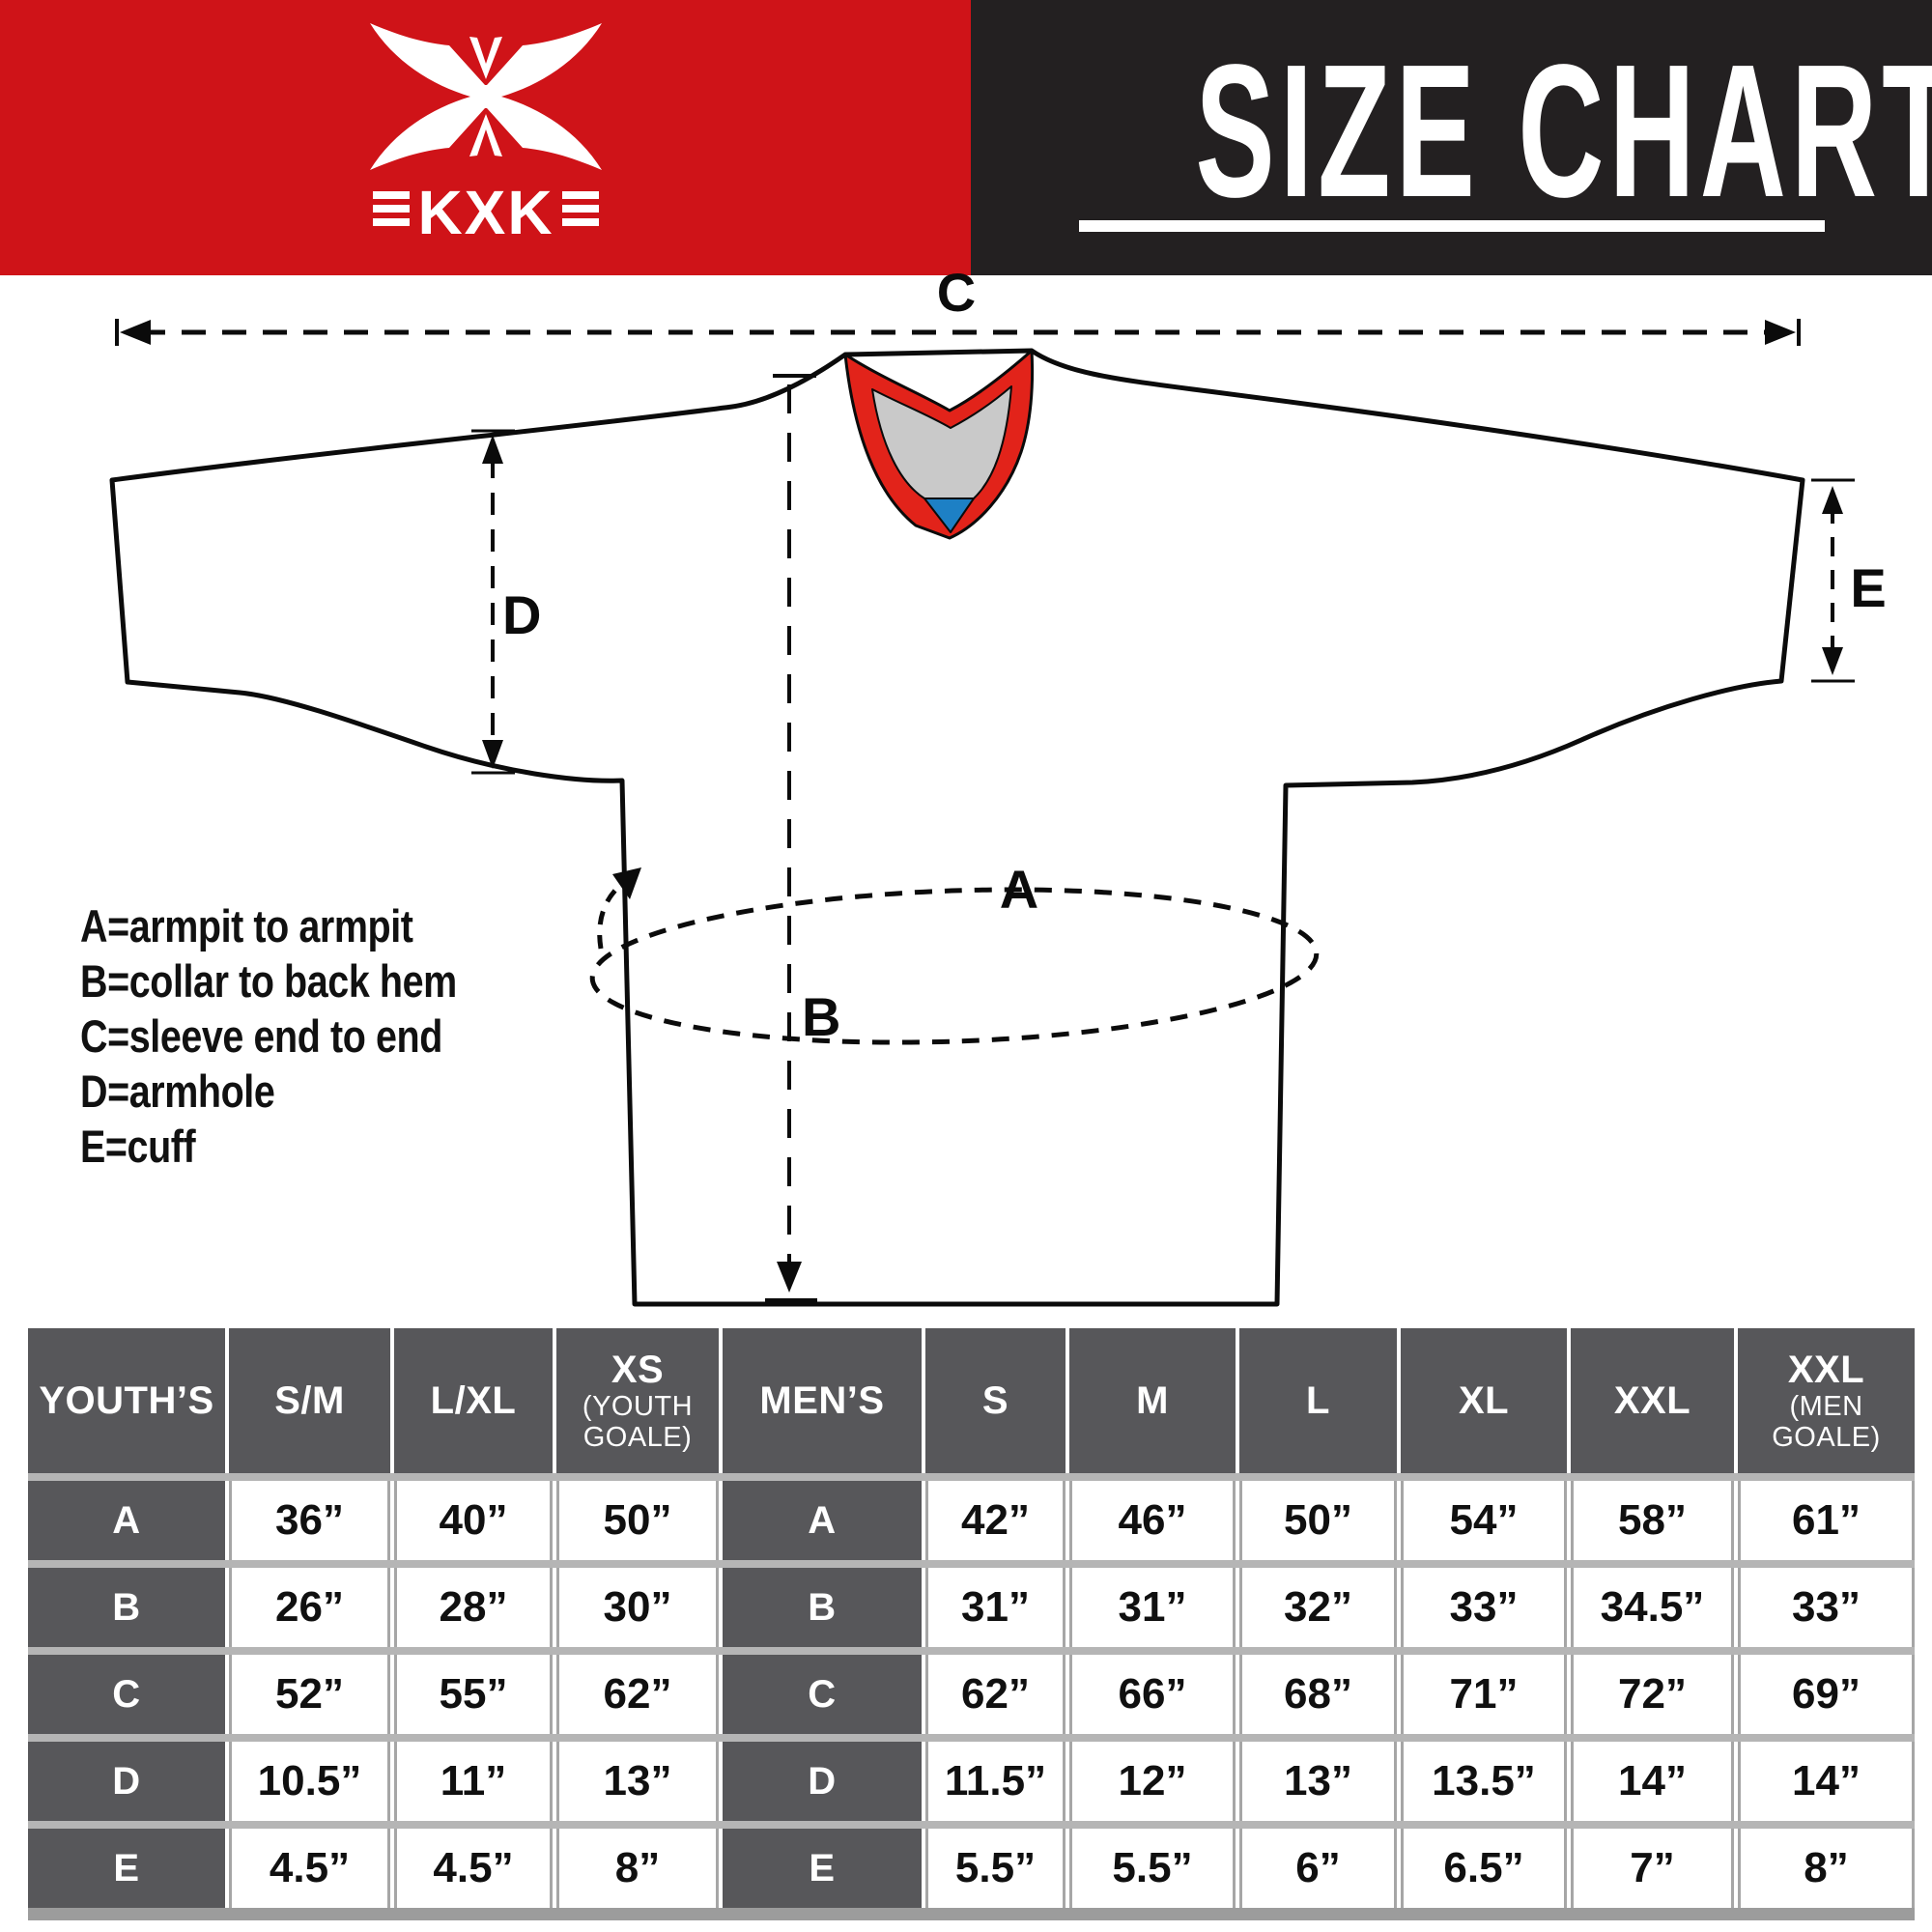 This screenshot has width=1932, height=1932. I want to click on dimension-line-b, so click(791, 838).